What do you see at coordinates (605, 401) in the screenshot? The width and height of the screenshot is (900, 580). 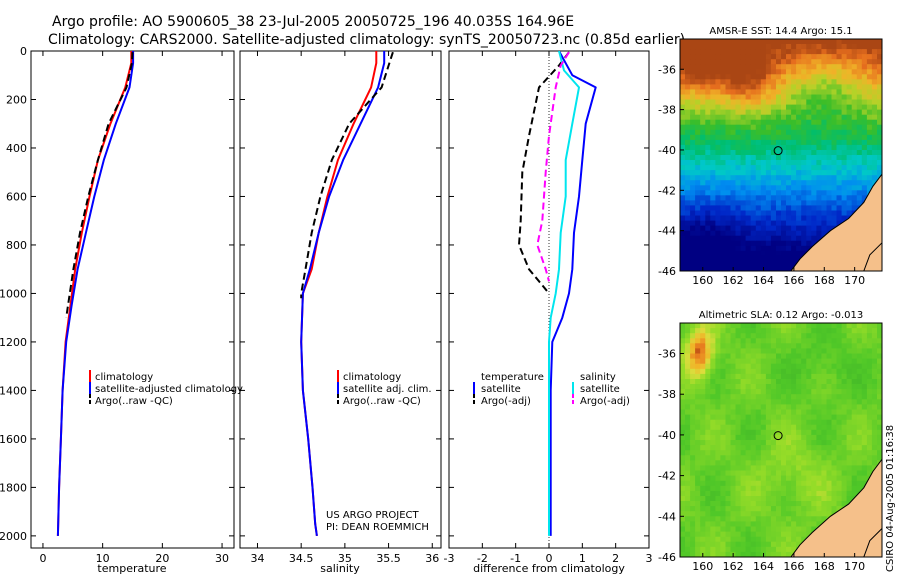 I see `legend-sal-argo-label: Argo(-adj)` at bounding box center [605, 401].